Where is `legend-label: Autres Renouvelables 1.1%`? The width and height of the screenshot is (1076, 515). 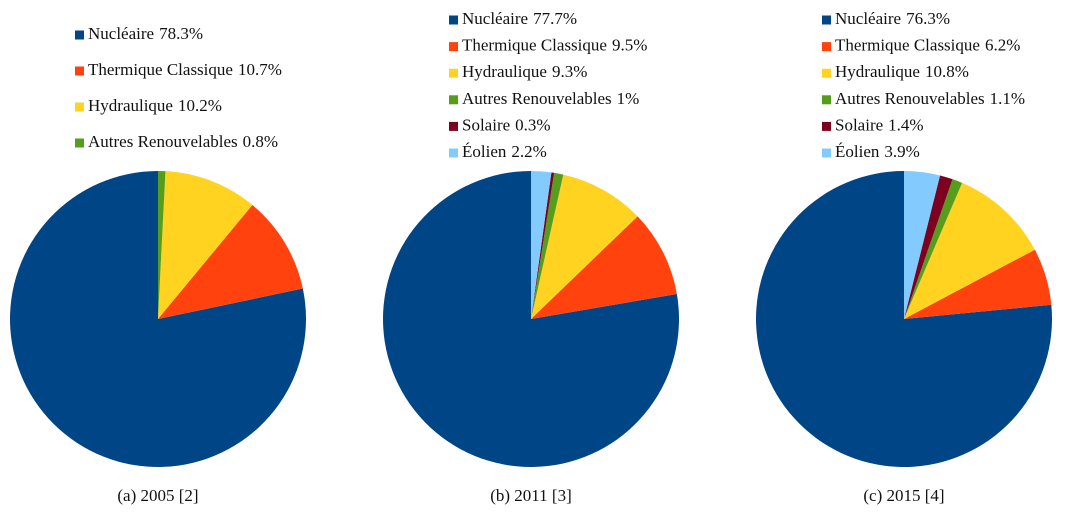 legend-label: Autres Renouvelables 1.1% is located at coordinates (930, 98).